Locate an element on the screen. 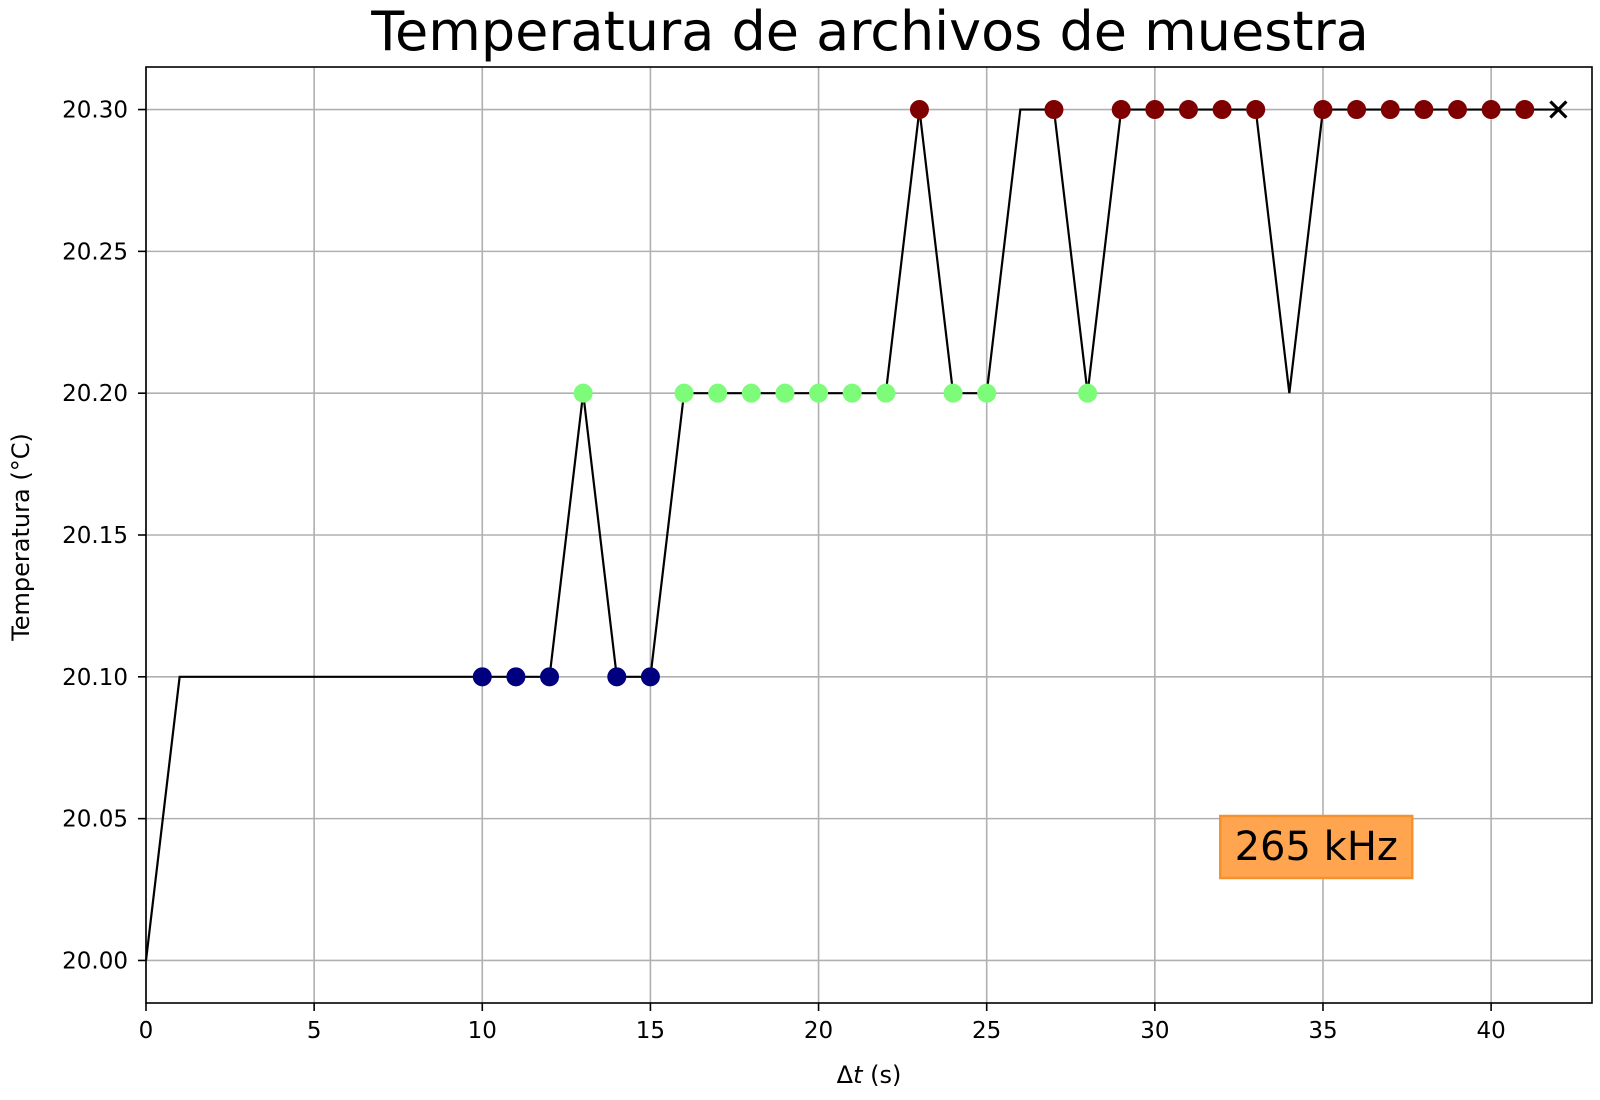 The width and height of the screenshot is (1600, 1100). end-marker is located at coordinates (1558, 109).